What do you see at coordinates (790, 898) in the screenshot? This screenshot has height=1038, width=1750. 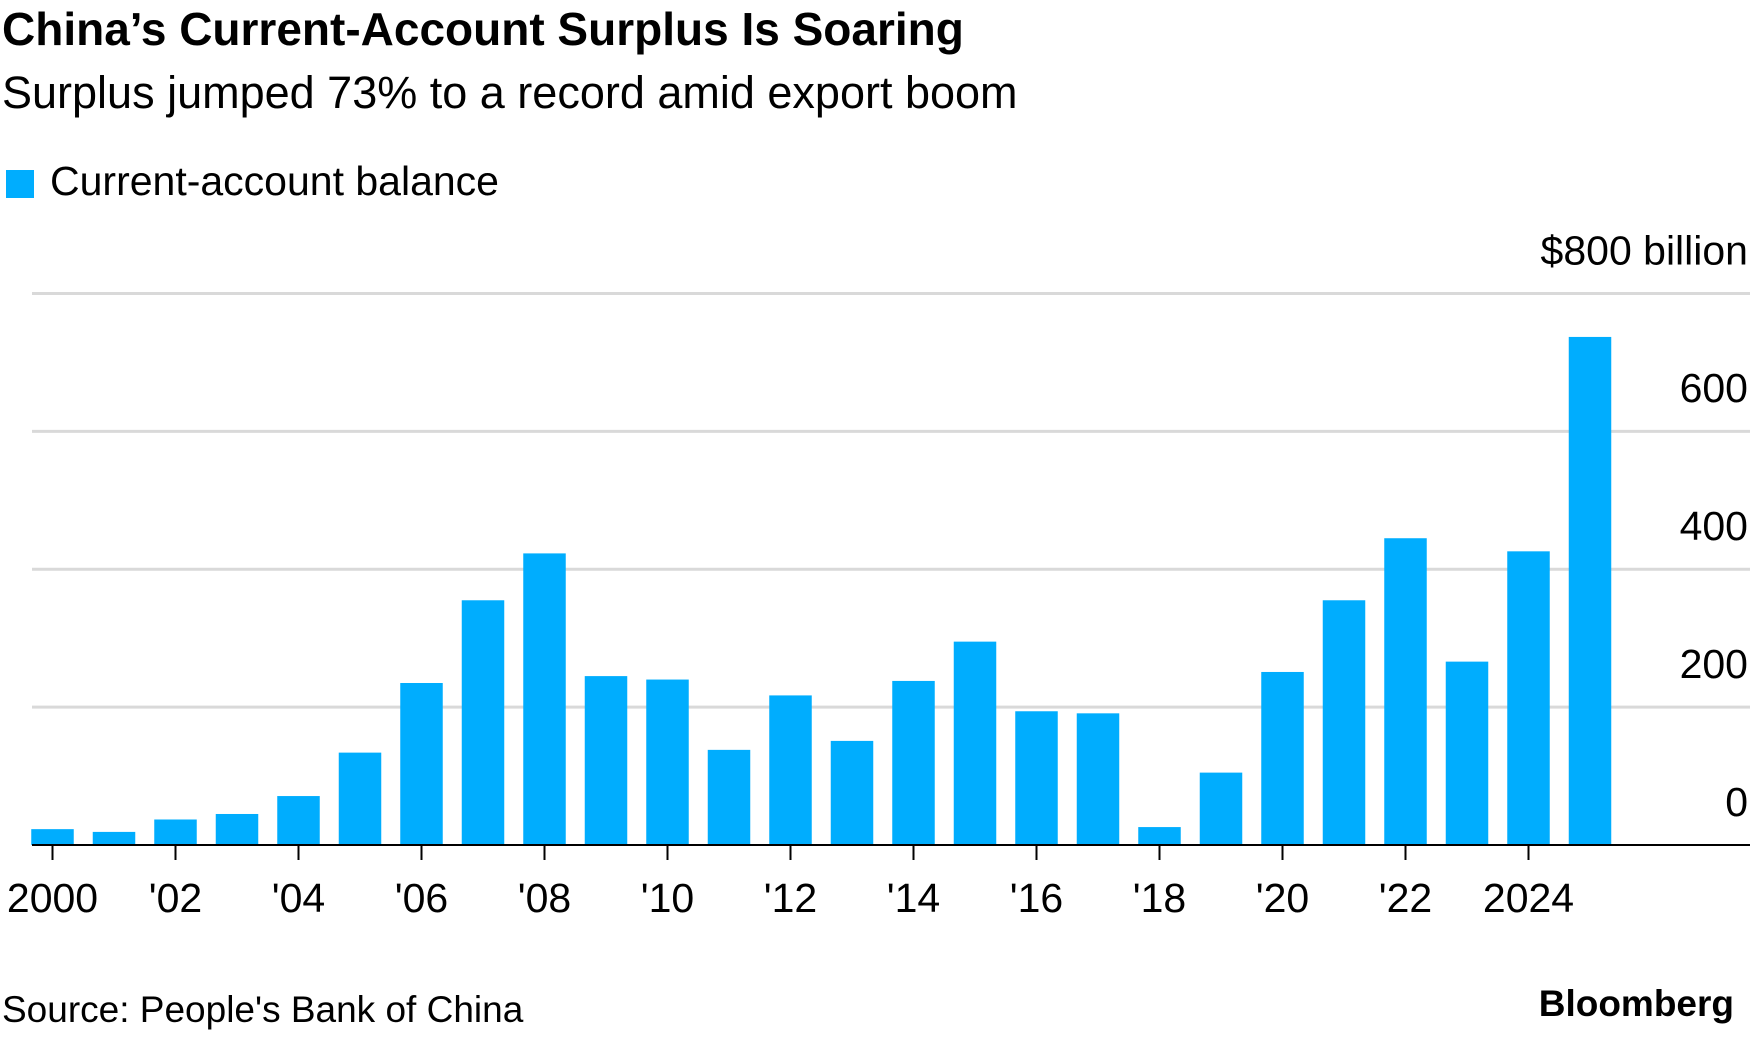 I see `x-tick-label: '12` at bounding box center [790, 898].